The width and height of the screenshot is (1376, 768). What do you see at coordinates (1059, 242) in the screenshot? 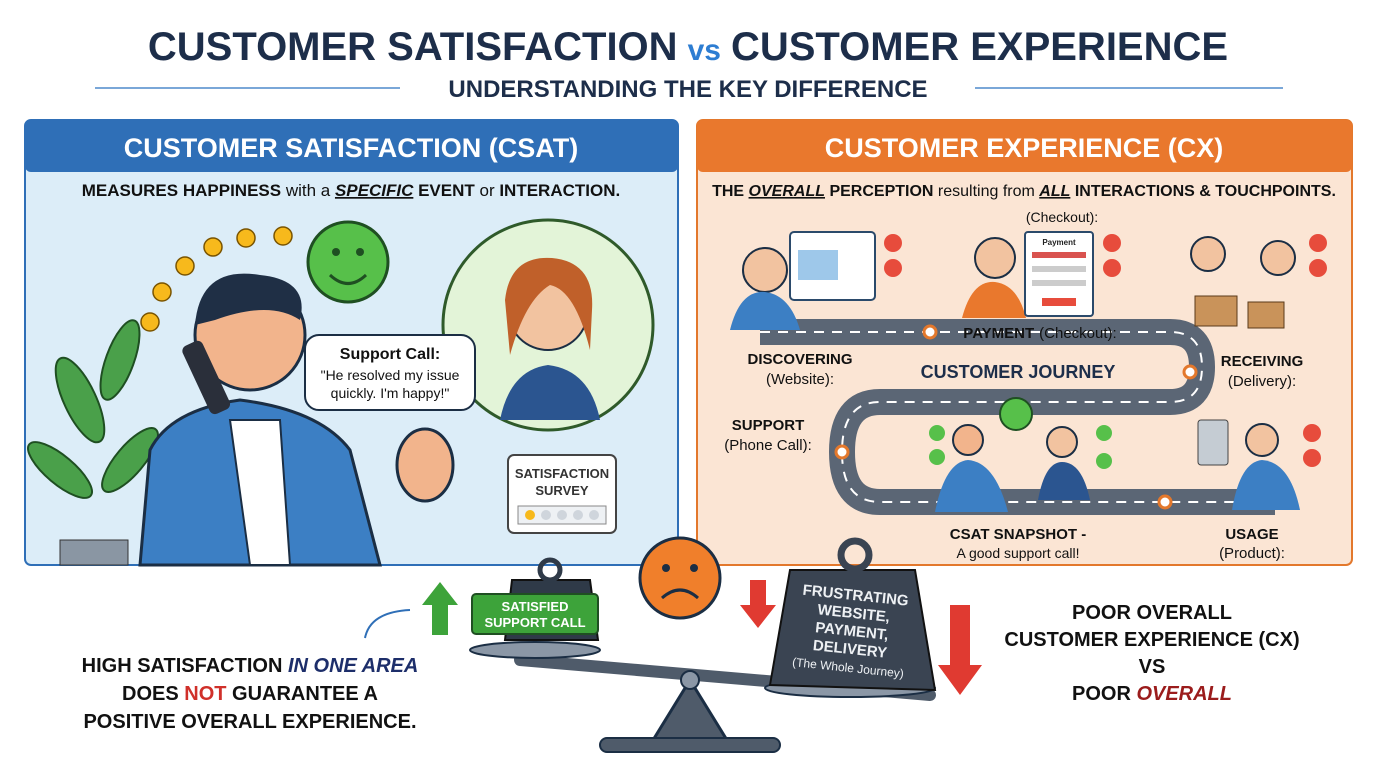
I see `form-title: Payment` at bounding box center [1059, 242].